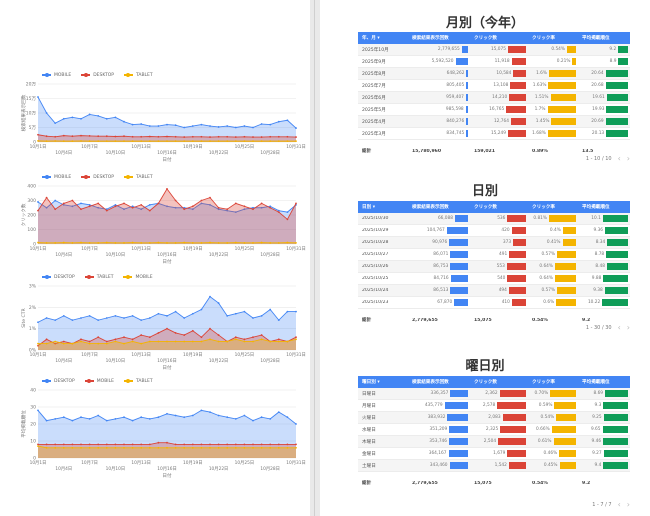 The height and width of the screenshot is (516, 650). Describe the element at coordinates (494, 50) in the screenshot. I see `table-row: 2025年10月 2,779,655 15,075 0.54% 9.2` at that location.